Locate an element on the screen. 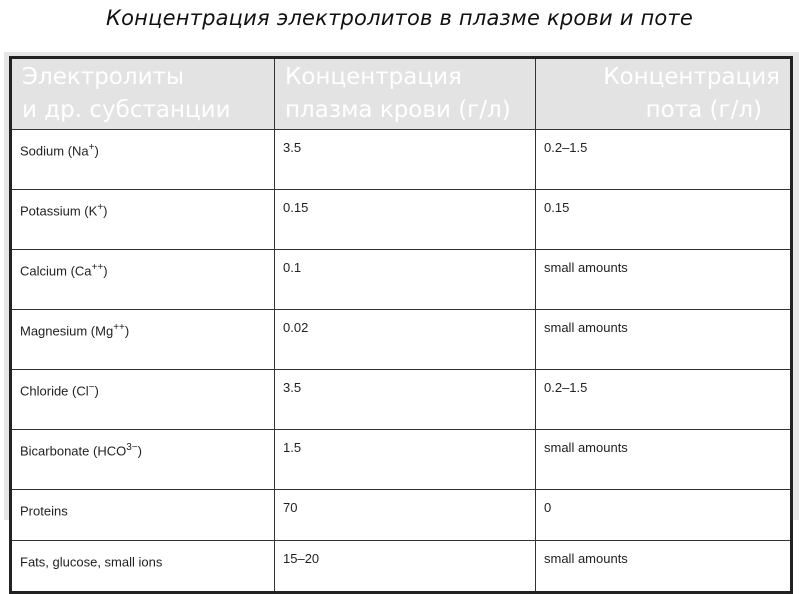  plasma-cell: 0.1 is located at coordinates (405, 279).